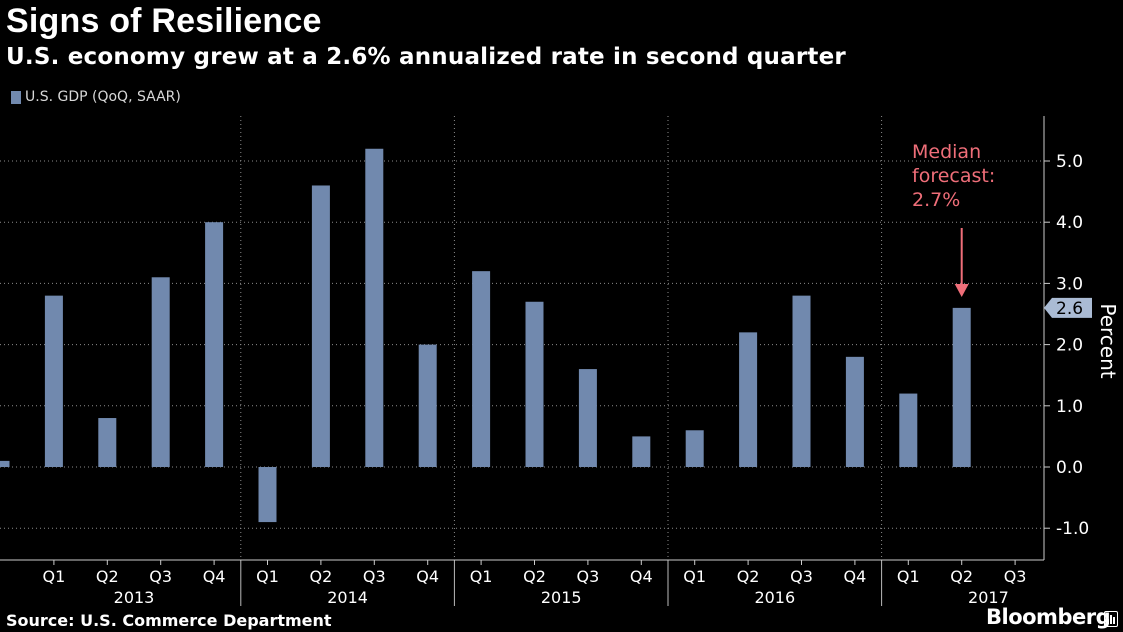 This screenshot has width=1123, height=632. Describe the element at coordinates (1069, 223) in the screenshot. I see `y-tick-label: 4.0` at that location.